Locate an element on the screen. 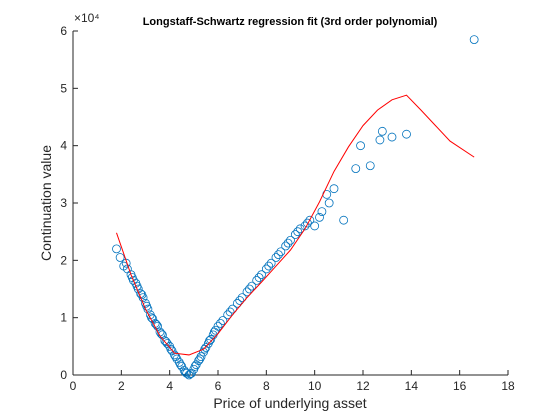 This screenshot has width=560, height=420. x-tick-label: 2 is located at coordinates (121, 386).